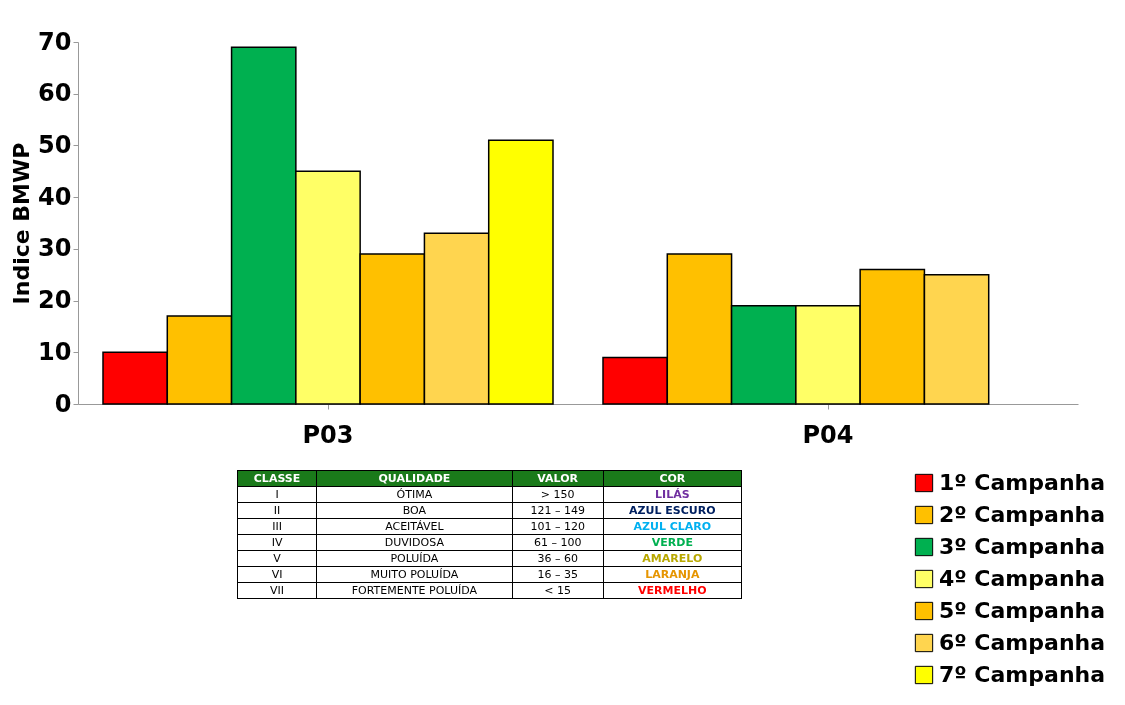 The width and height of the screenshot is (1125, 705). I want to click on text: MUITO POLUÍDA, so click(414, 574).